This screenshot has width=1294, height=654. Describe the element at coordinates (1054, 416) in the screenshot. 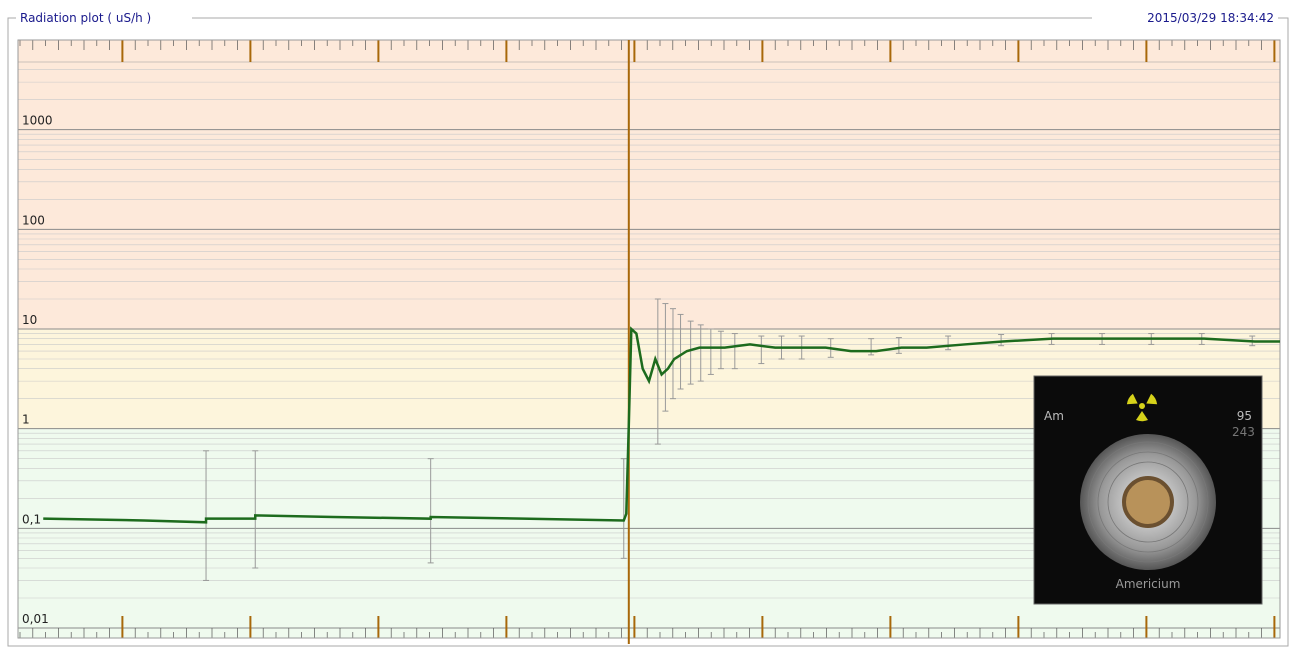

I see `inset-symbol: Am` at that location.